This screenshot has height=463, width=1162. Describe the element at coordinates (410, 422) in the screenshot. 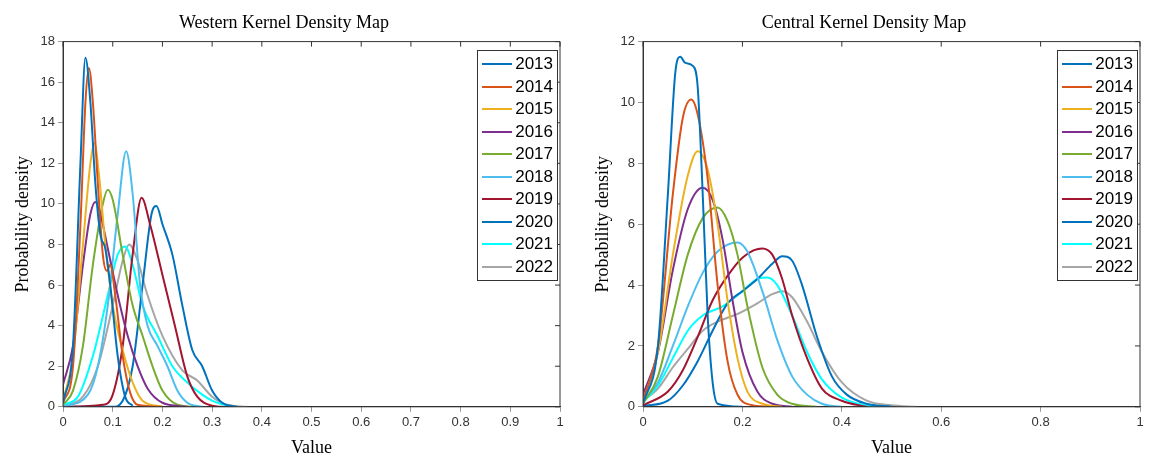

I see `x-tick-label: 0.7` at that location.